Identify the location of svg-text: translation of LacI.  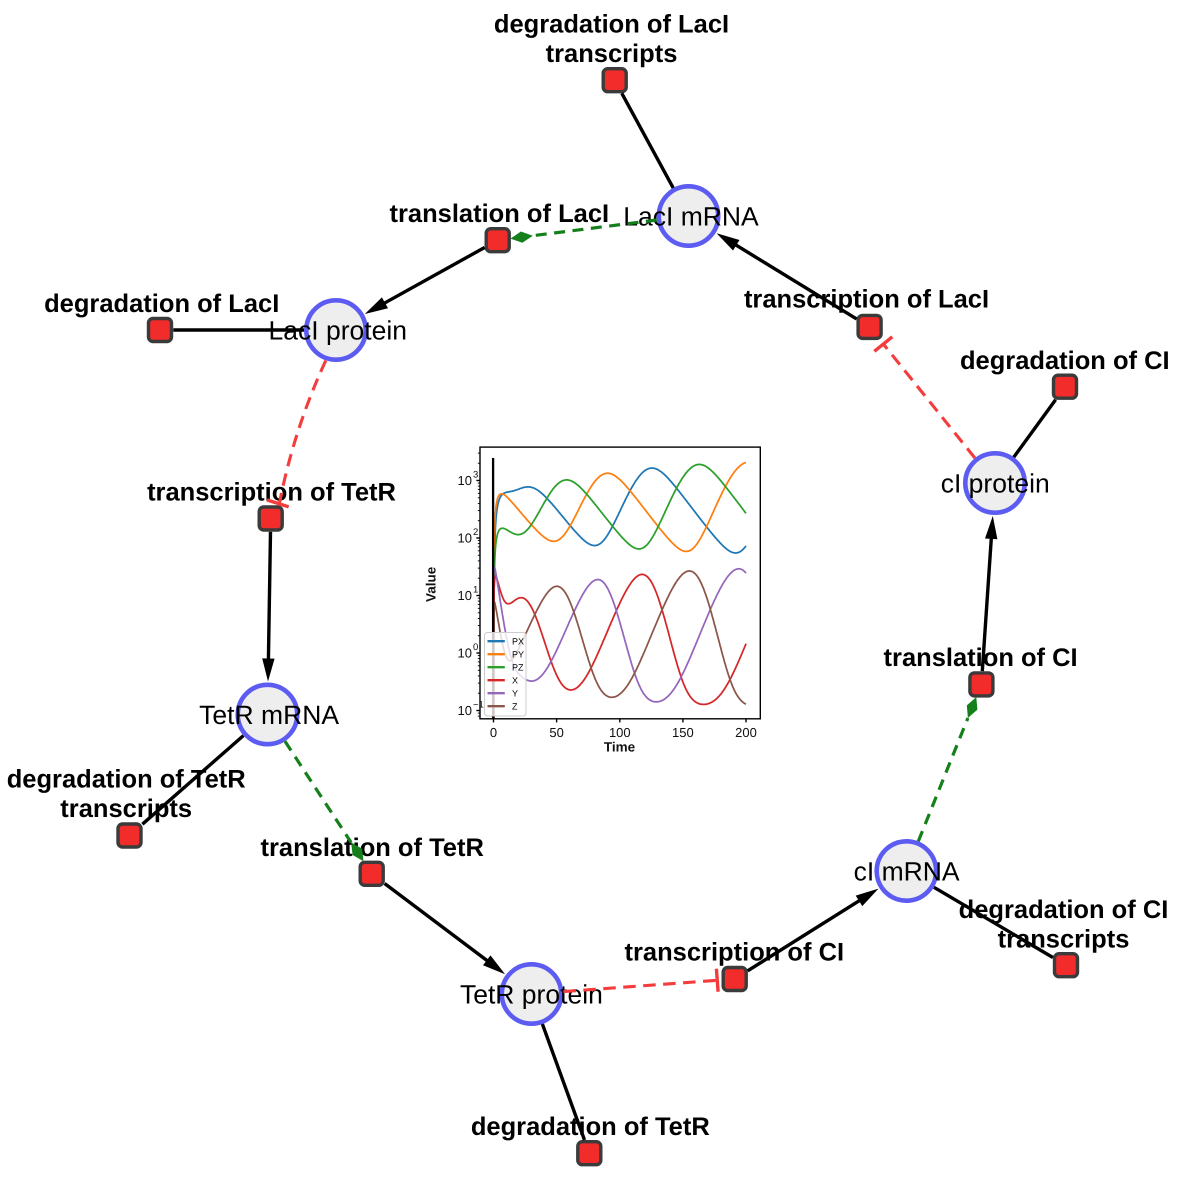
(499, 214).